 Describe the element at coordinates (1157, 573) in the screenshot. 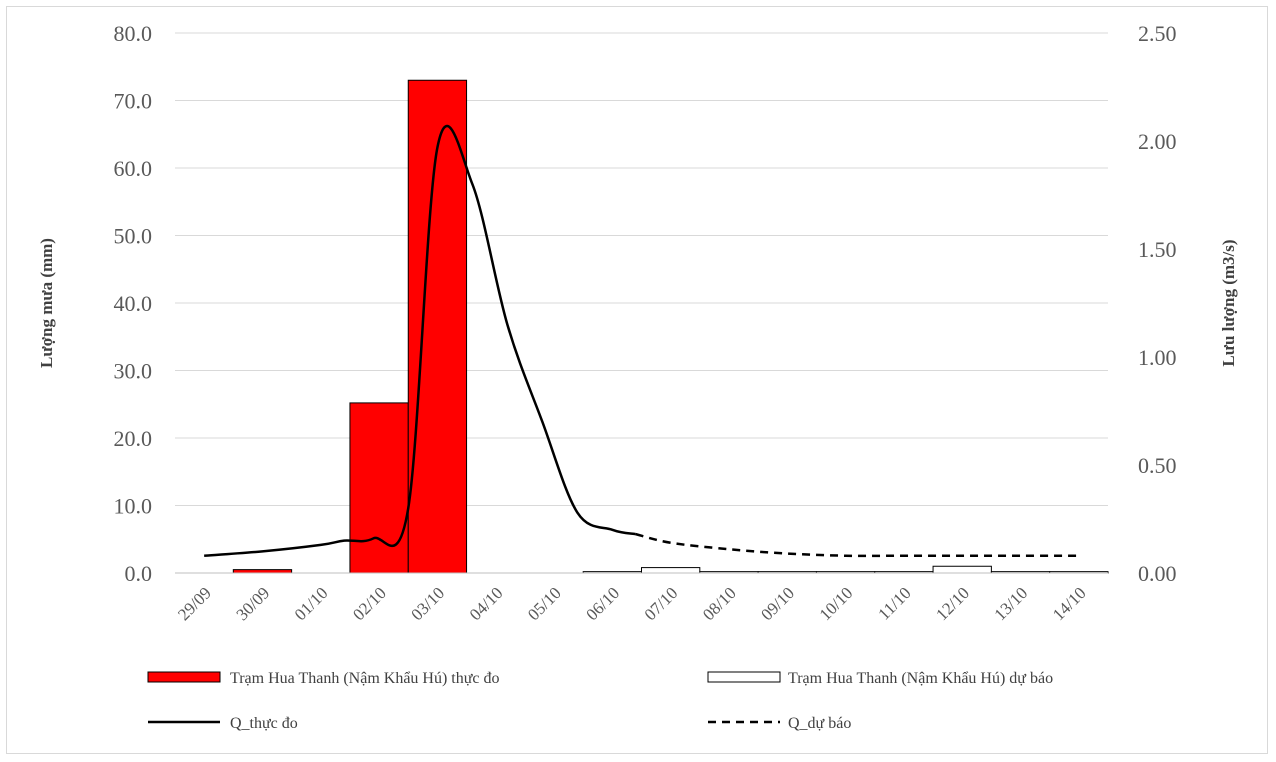

I see `y-right-tick-label: 0.00` at that location.